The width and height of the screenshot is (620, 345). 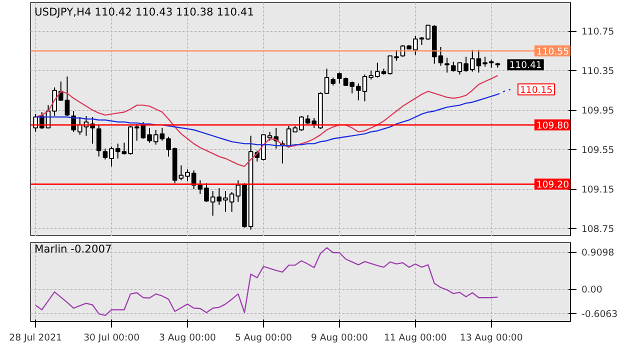 I want to click on y-tick-label: 109.55, so click(x=598, y=150).